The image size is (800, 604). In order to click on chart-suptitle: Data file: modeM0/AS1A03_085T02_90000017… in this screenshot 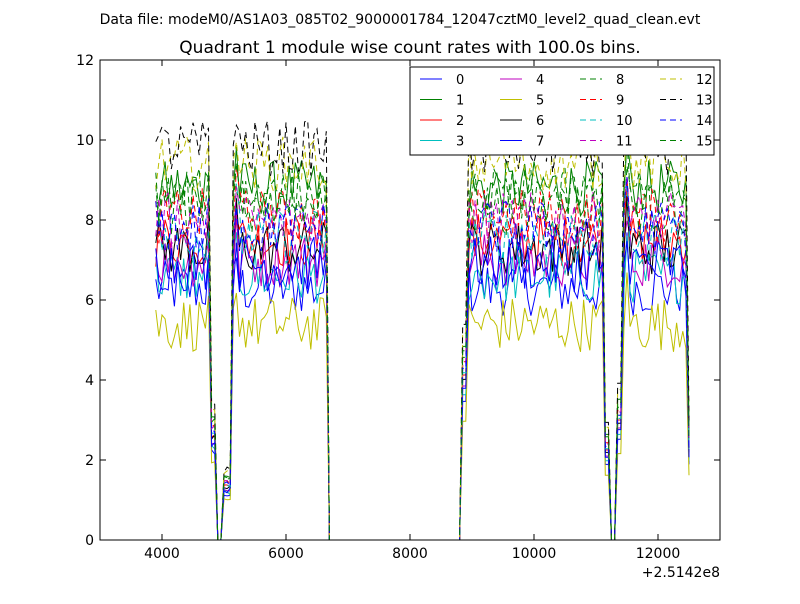, I will do `click(400, 20)`.